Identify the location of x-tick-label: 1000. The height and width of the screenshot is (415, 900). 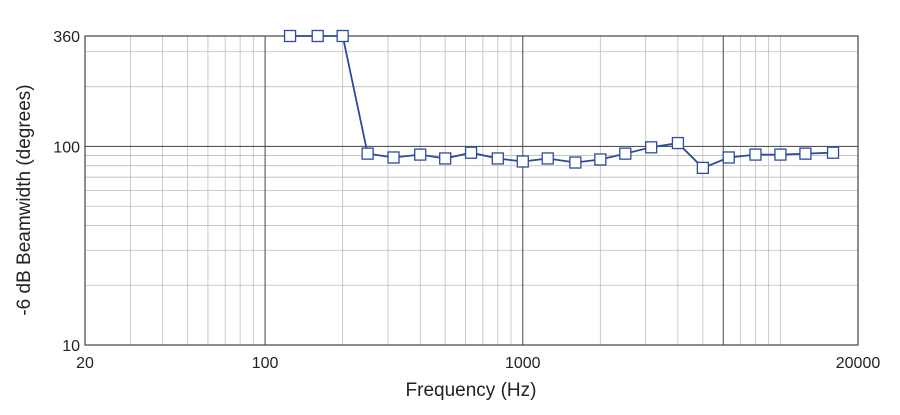
(523, 363).